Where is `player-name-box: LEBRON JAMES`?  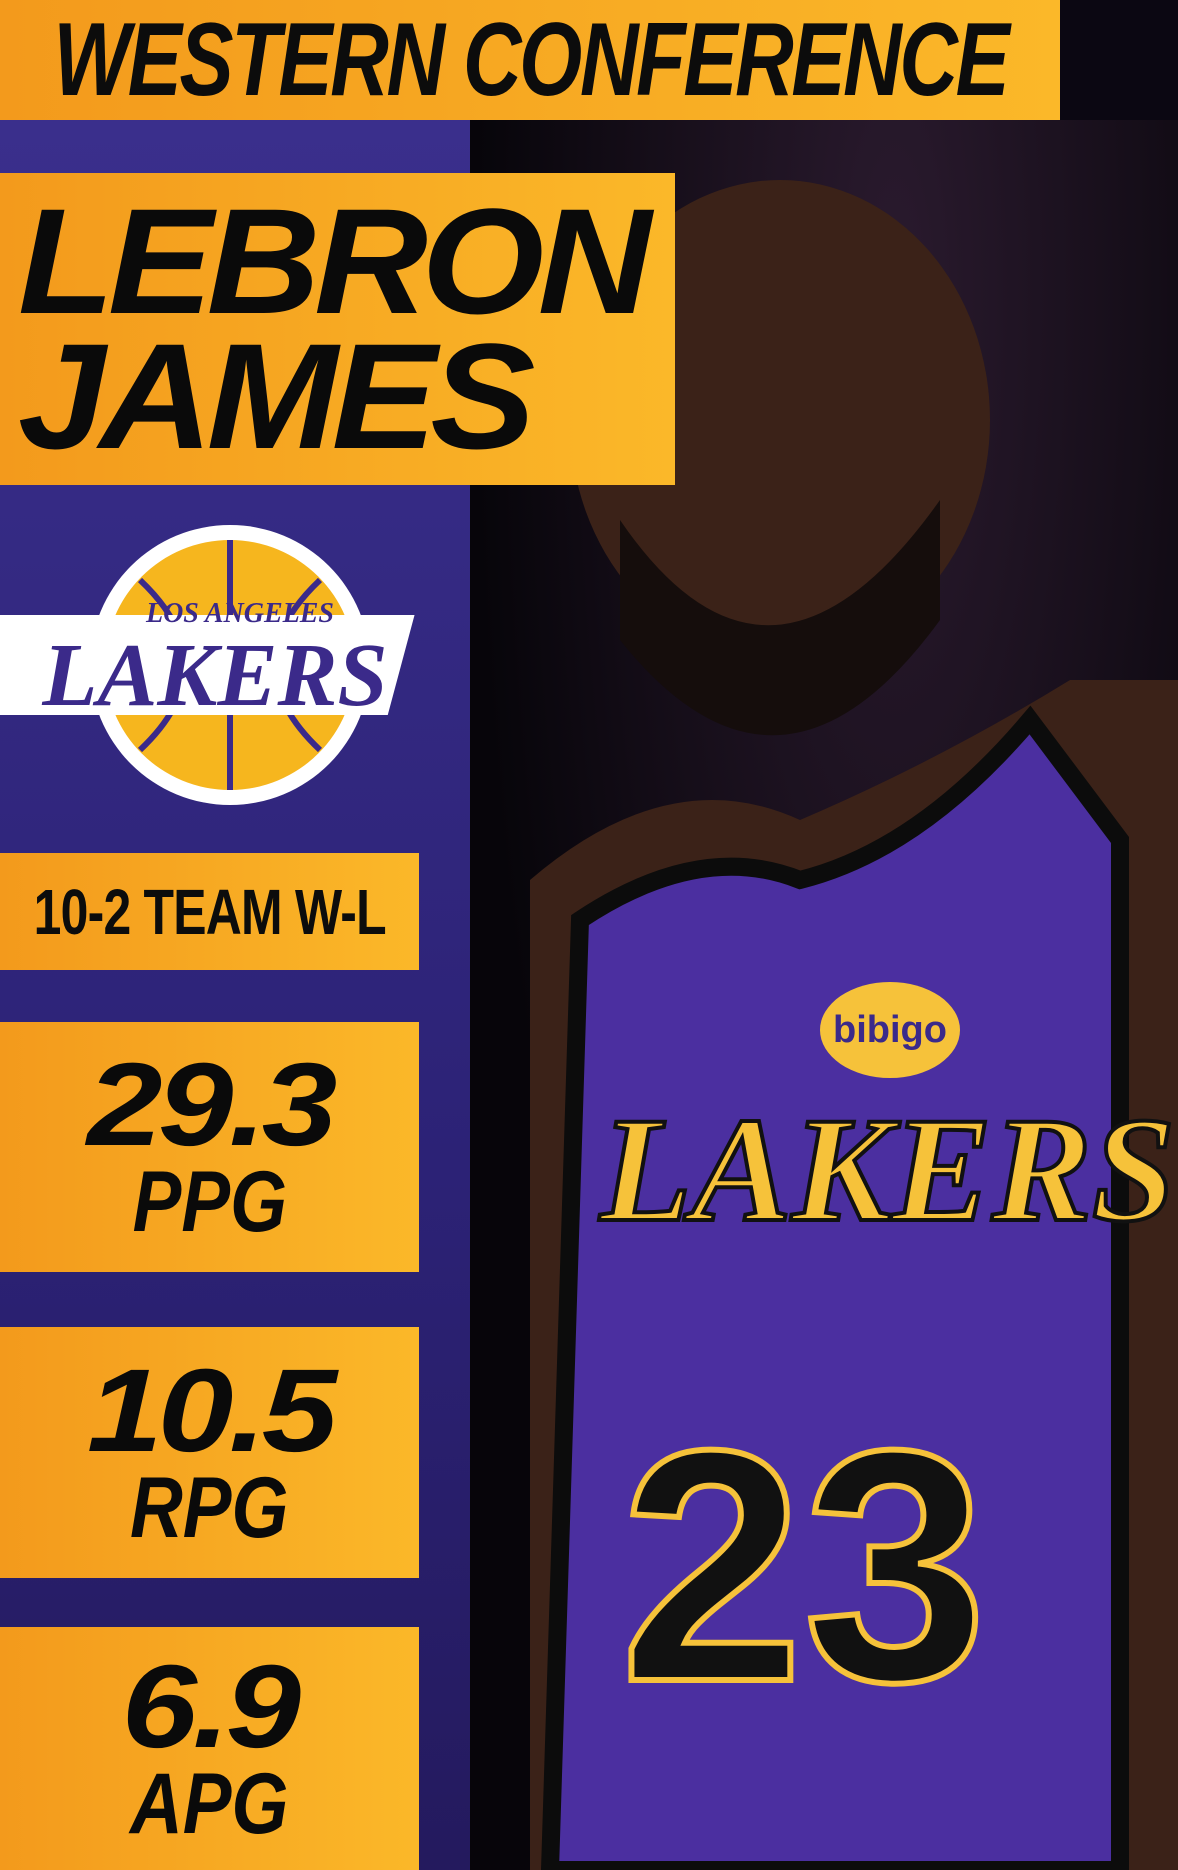 player-name-box: LEBRON JAMES is located at coordinates (337, 329).